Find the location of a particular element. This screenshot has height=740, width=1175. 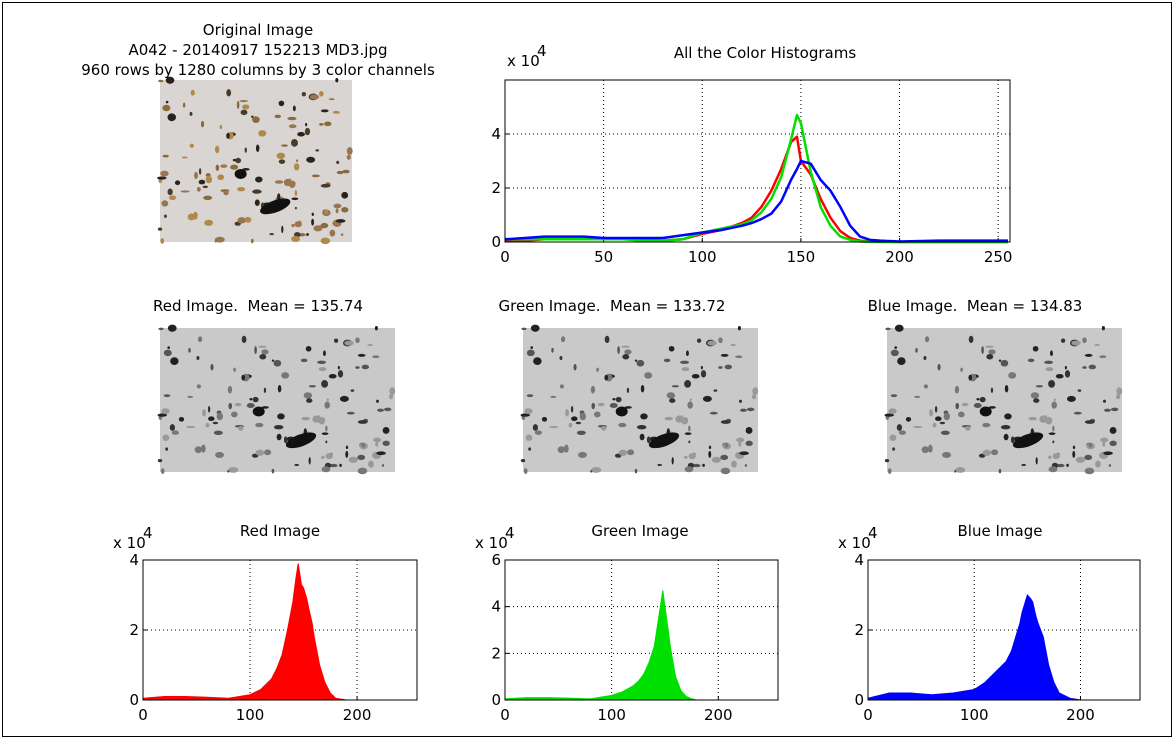

x-tick-label: 150 is located at coordinates (801, 257).